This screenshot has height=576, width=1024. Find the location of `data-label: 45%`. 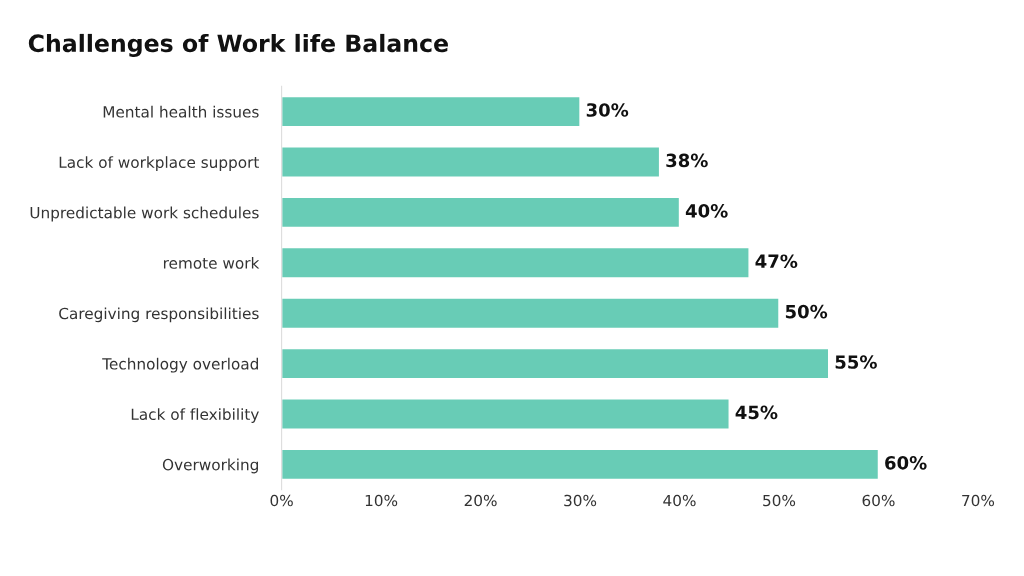

data-label: 45% is located at coordinates (756, 412).